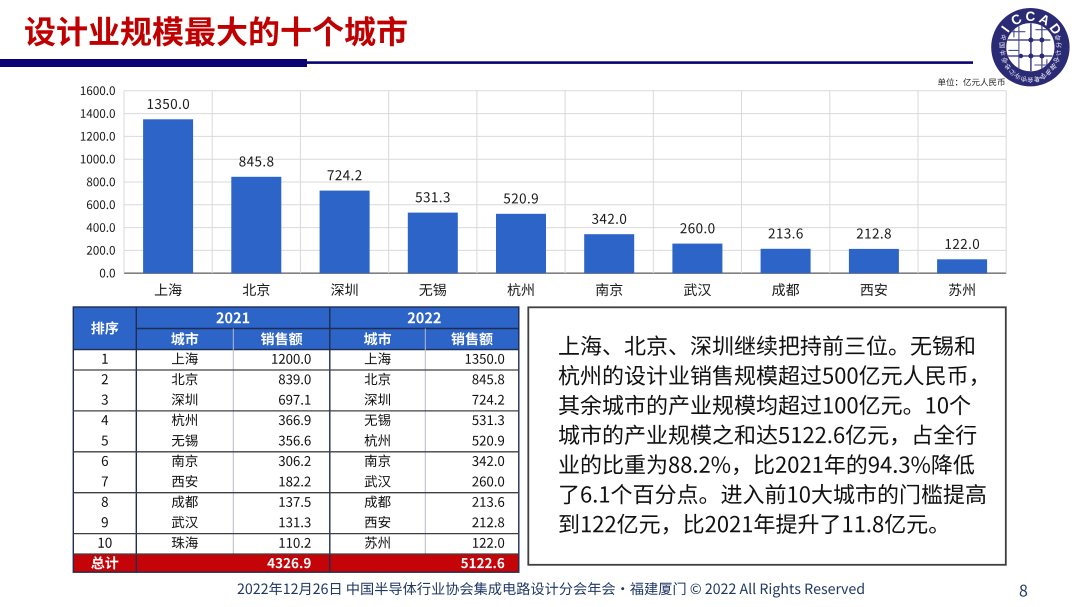  Describe the element at coordinates (1005, 29) in the screenshot. I see `svg-text: I` at that location.